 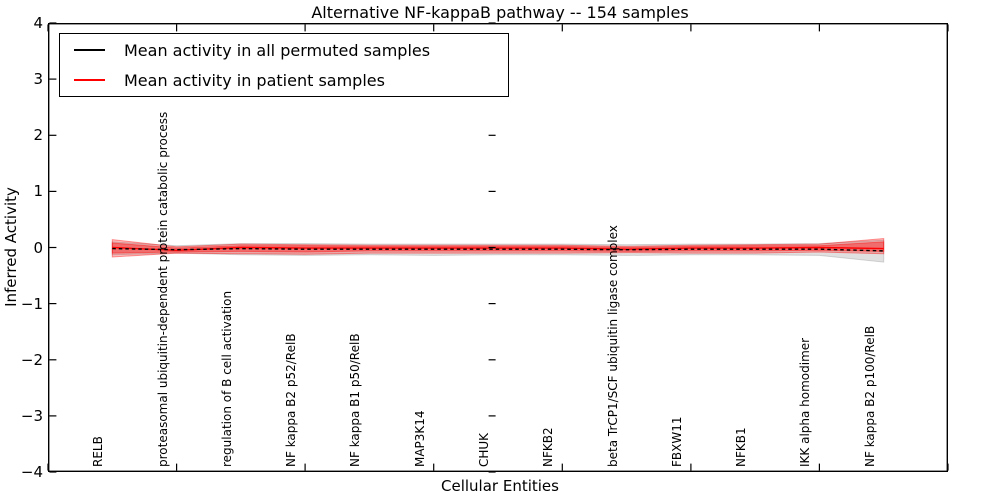 I want to click on y-tick-label: 4, so click(x=38, y=23).